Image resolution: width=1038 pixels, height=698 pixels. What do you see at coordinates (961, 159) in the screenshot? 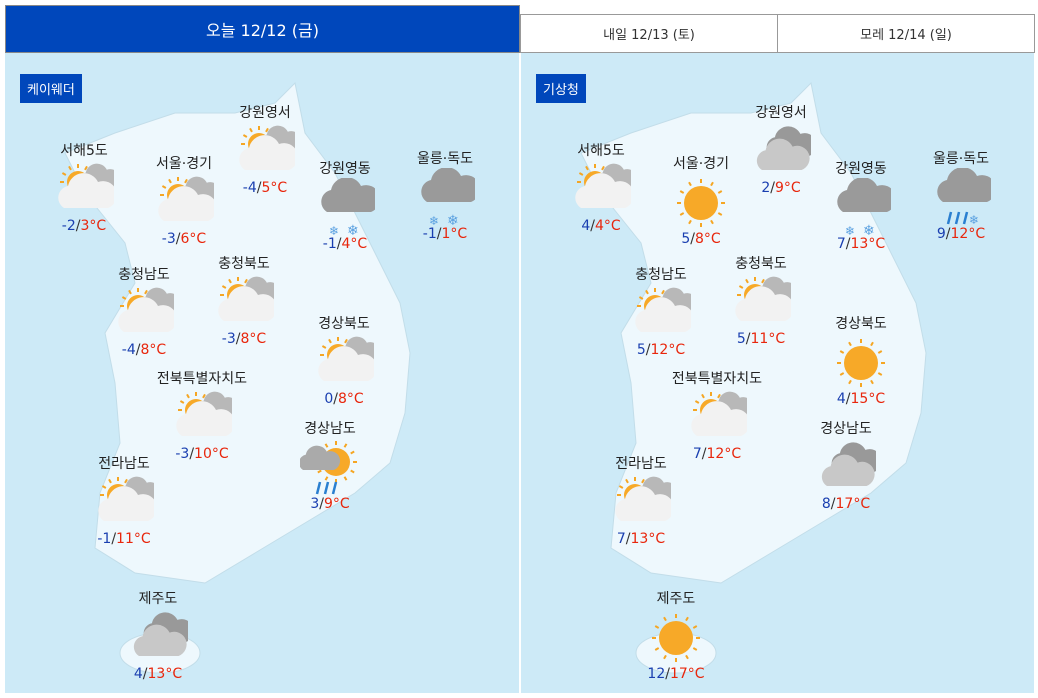
I see `region-name: 울릉·독도` at bounding box center [961, 159].